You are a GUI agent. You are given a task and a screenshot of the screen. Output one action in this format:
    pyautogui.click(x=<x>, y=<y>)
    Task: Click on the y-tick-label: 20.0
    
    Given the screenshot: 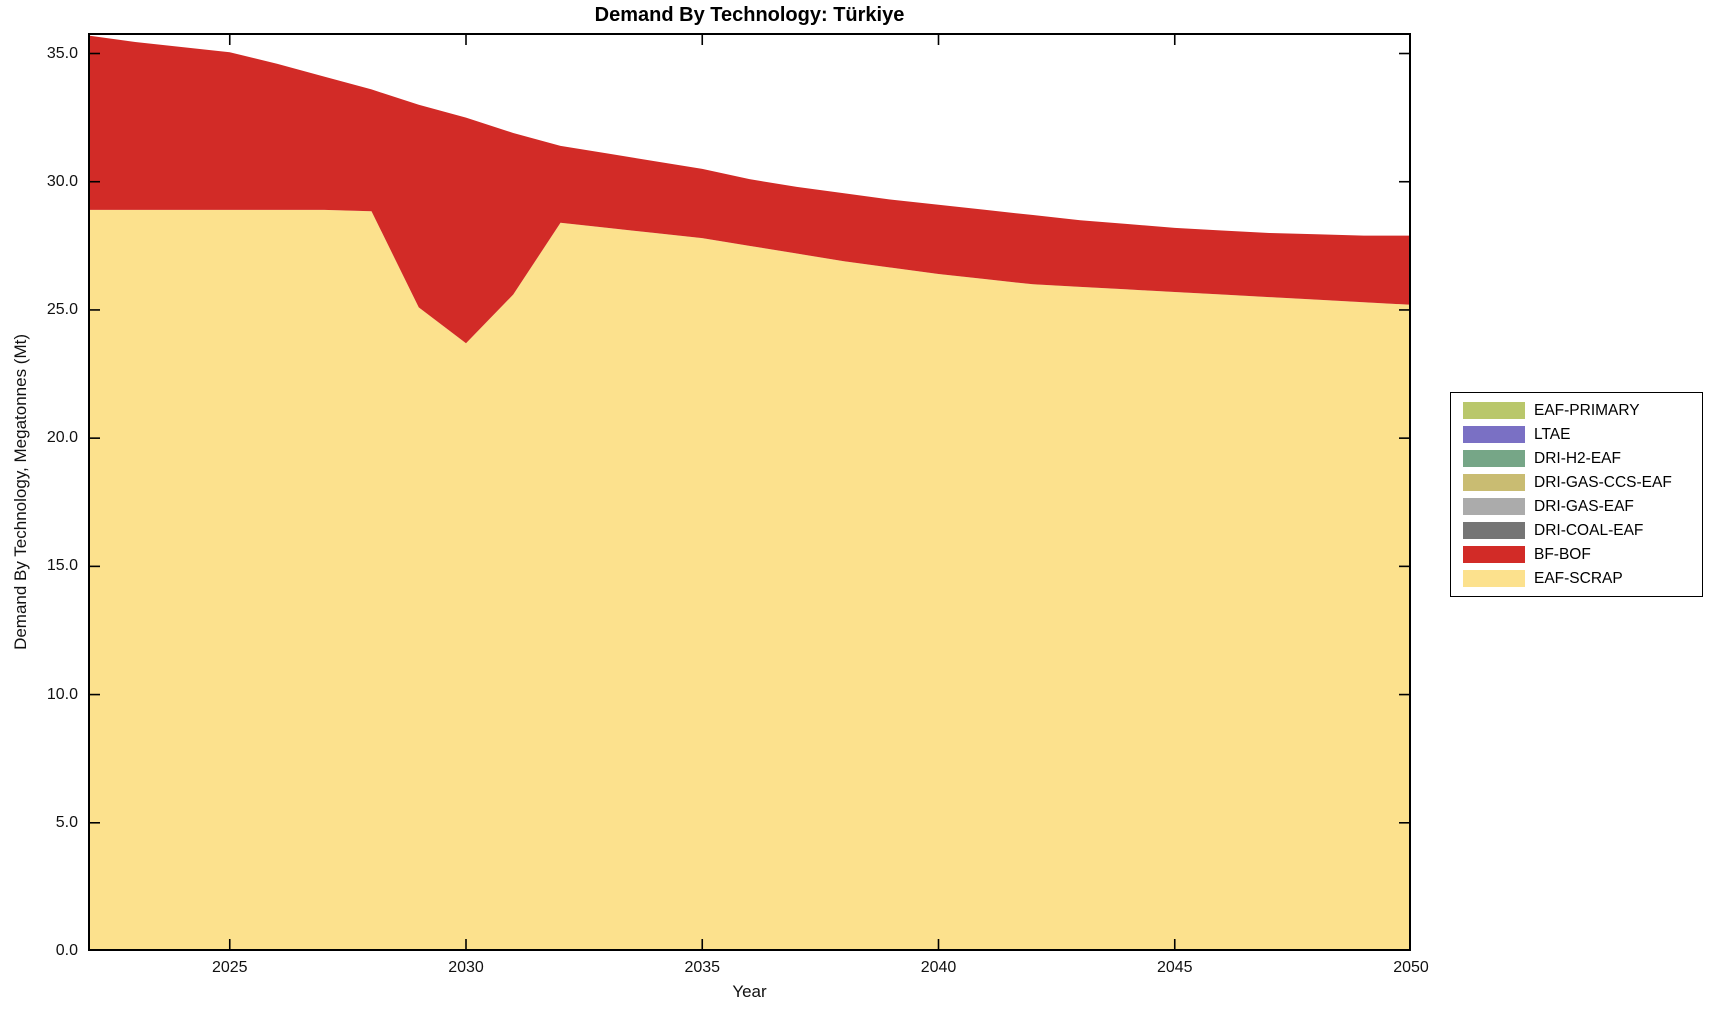 What is the action you would take?
    pyautogui.click(x=62, y=438)
    